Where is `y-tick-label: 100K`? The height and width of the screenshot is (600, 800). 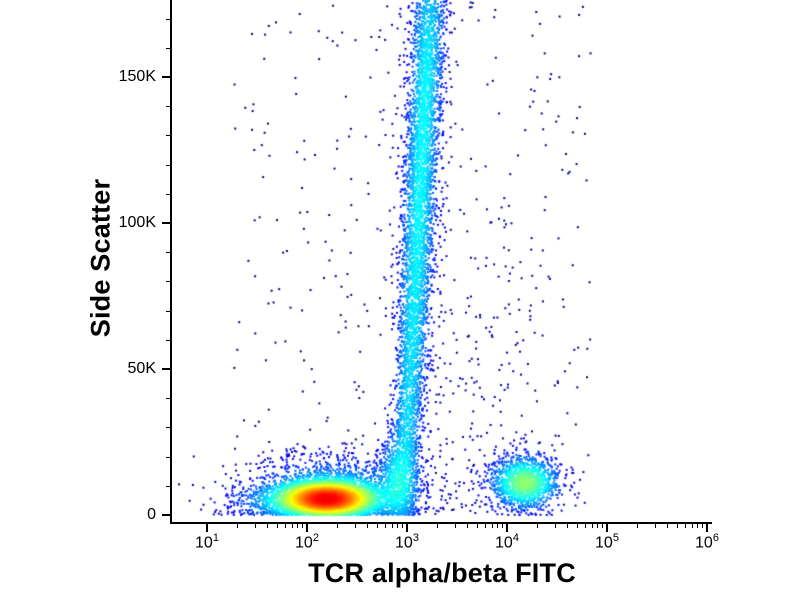 y-tick-label: 100K is located at coordinates (137, 222).